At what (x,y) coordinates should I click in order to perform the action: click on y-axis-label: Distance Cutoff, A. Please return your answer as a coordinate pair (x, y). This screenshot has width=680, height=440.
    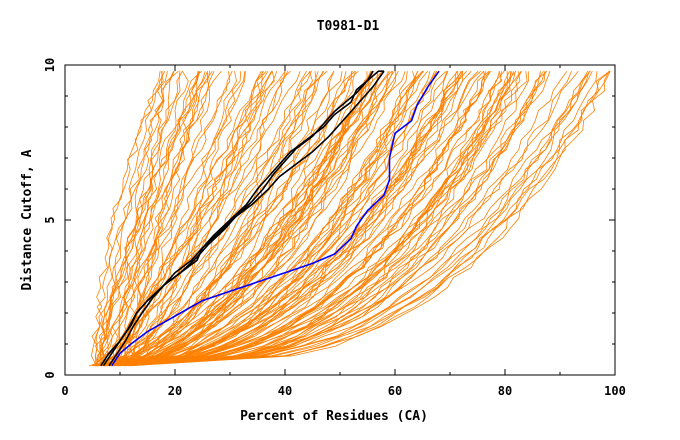
    Looking at the image, I should click on (27, 219).